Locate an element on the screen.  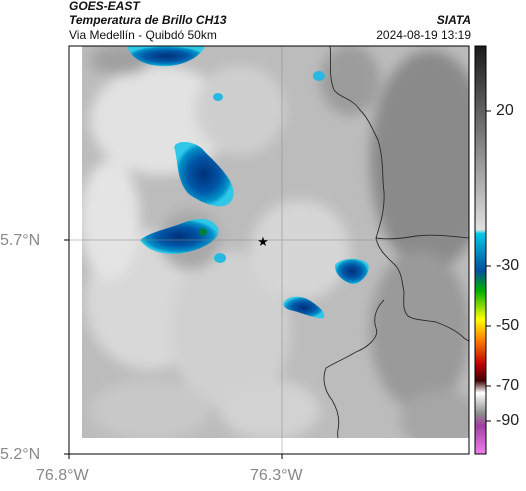
colorbar is located at coordinates (480, 250).